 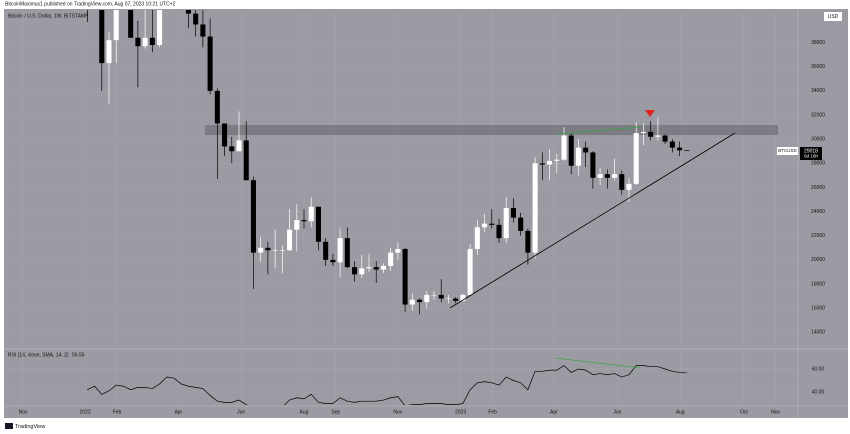 I want to click on y-tick-label: 16000, so click(x=818, y=308).